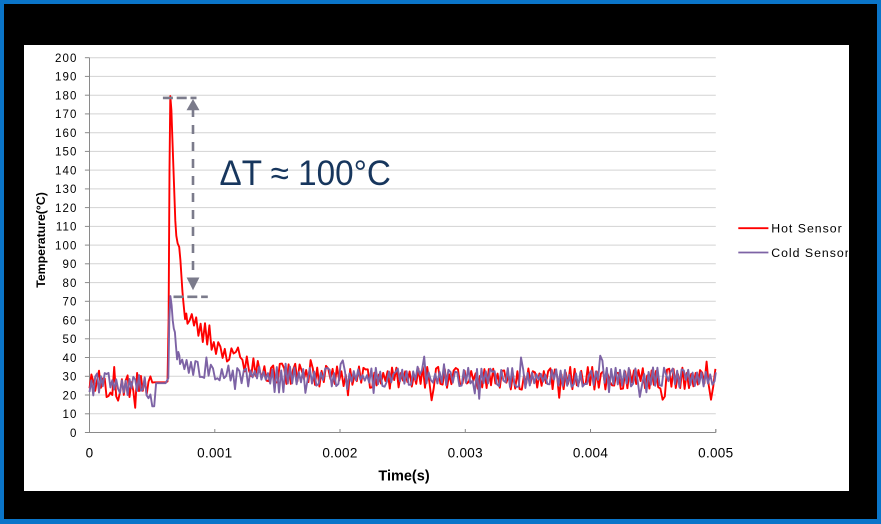 This screenshot has width=881, height=524. What do you see at coordinates (590, 452) in the screenshot?
I see `svg-text: 0.004` at bounding box center [590, 452].